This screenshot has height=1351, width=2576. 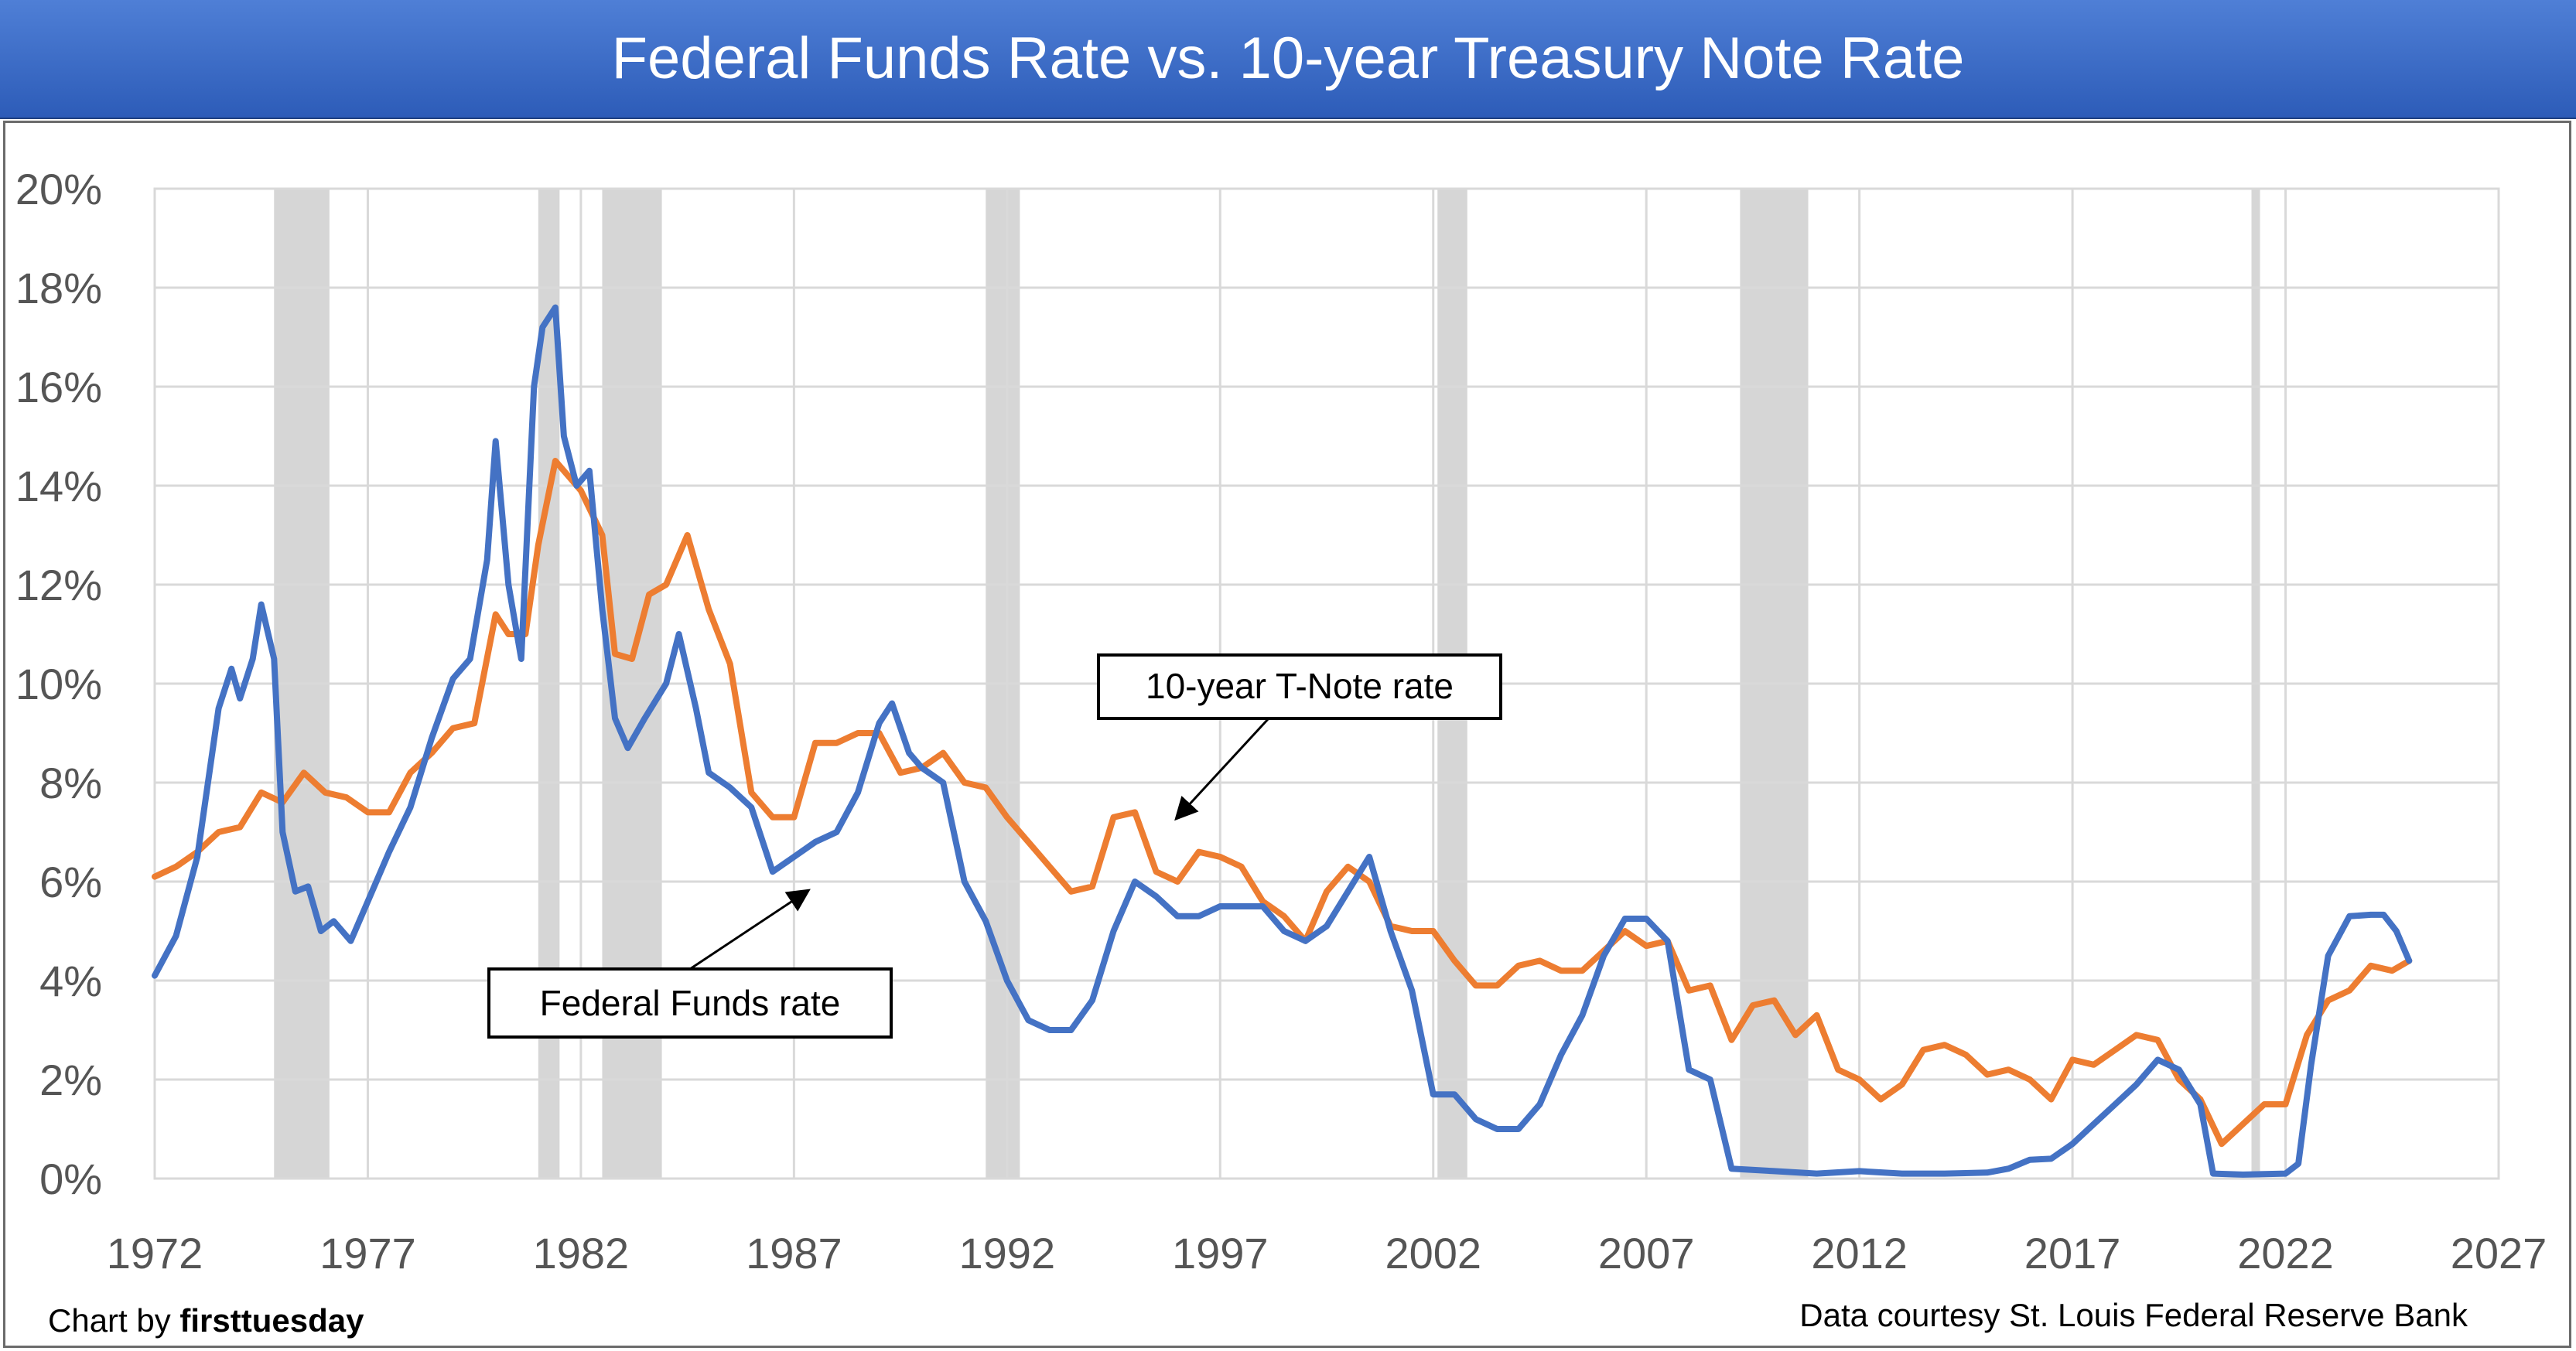 I want to click on annotation-tnote-arrow, so click(x=1222, y=769).